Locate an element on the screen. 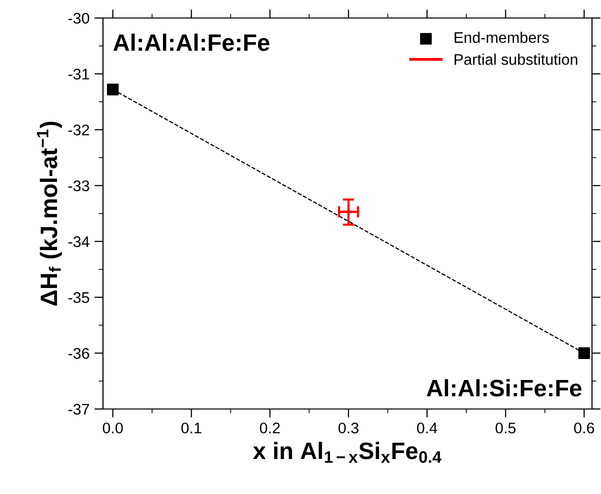  y-tick-label: -37 is located at coordinates (79, 409).